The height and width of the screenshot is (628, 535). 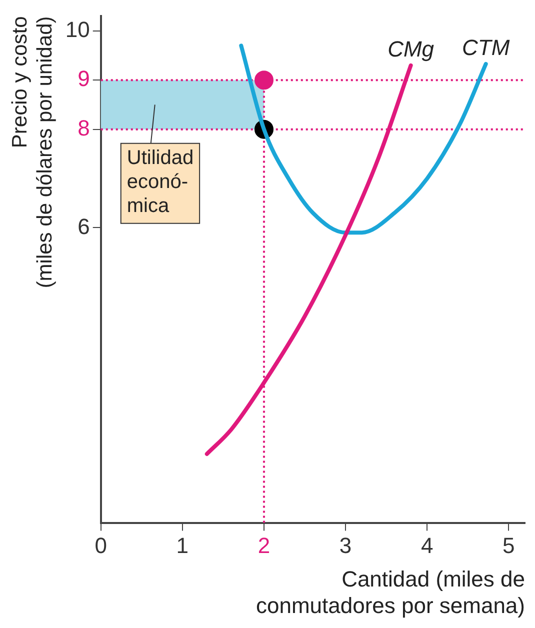 What do you see at coordinates (345, 545) in the screenshot?
I see `x-tick-label: 3` at bounding box center [345, 545].